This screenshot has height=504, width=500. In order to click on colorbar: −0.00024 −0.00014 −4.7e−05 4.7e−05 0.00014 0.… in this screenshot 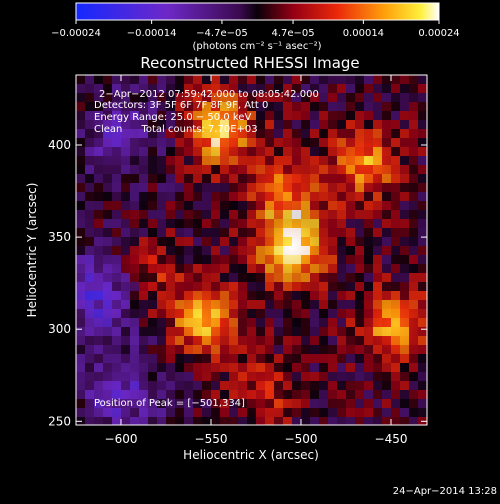, I will do `click(255, 27)`.